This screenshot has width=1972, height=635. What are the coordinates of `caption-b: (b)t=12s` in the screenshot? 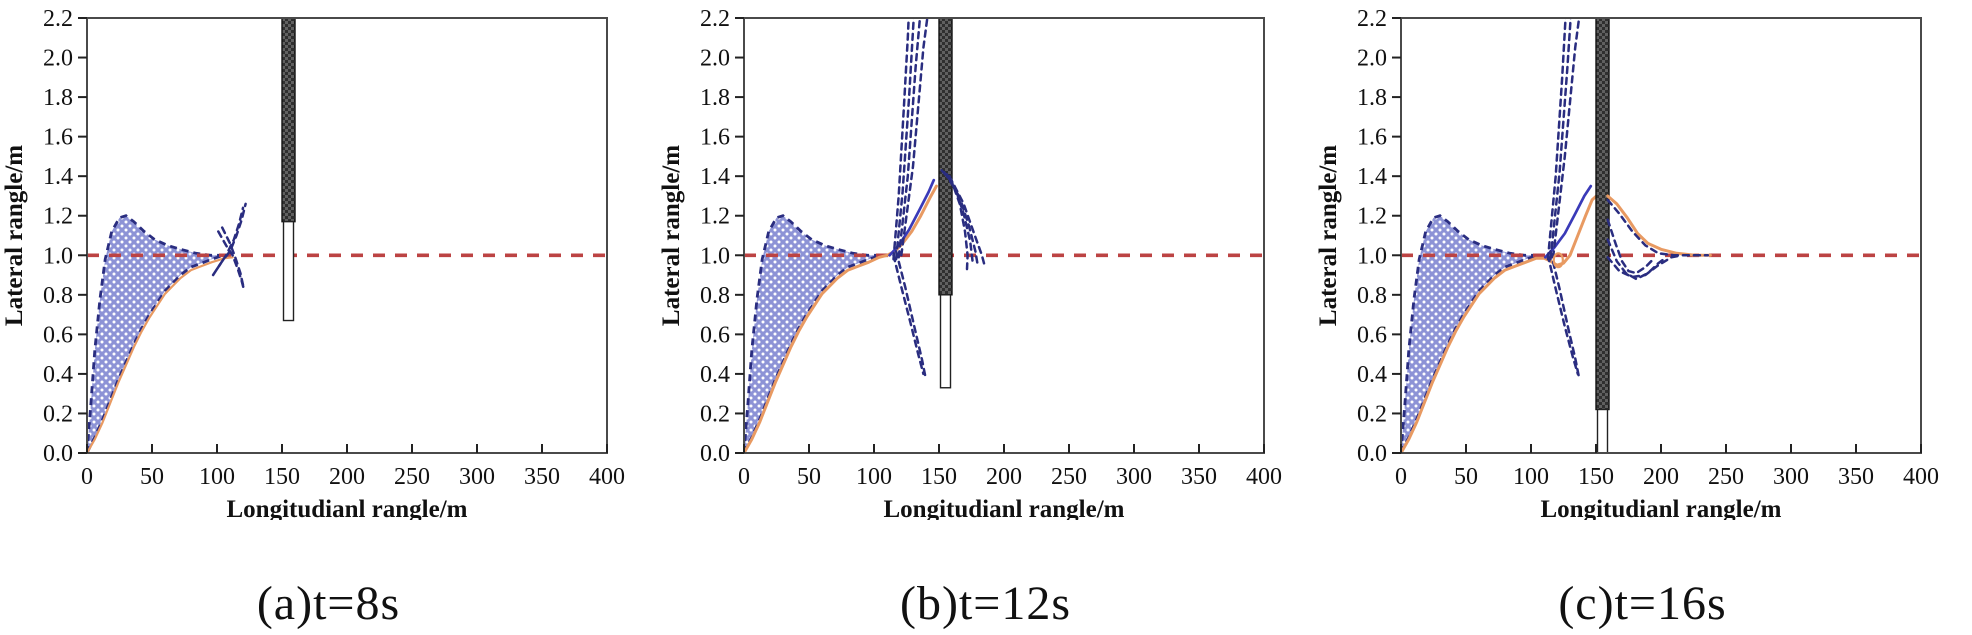 It's located at (985, 603).